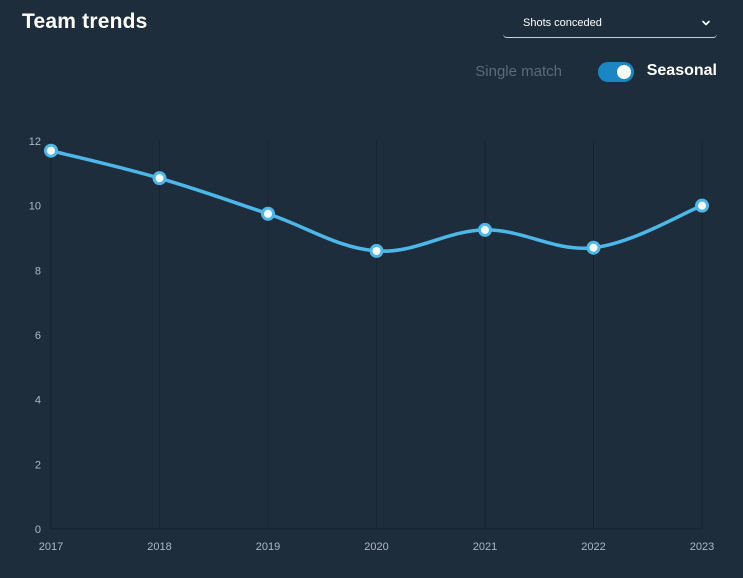  What do you see at coordinates (593, 547) in the screenshot?
I see `x-tick-label: 2022` at bounding box center [593, 547].